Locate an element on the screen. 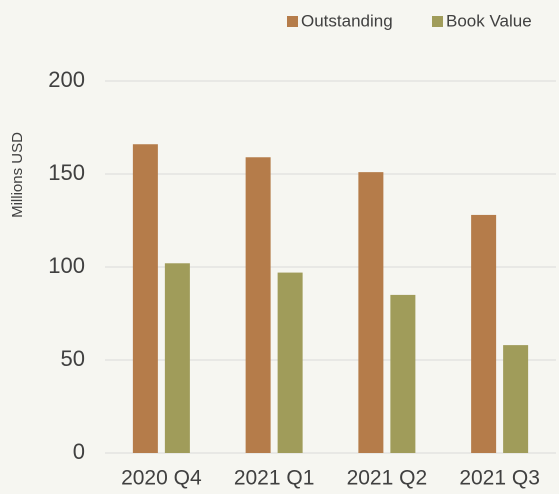 This screenshot has height=494, width=559. y-tick-label: 200 is located at coordinates (66, 79).